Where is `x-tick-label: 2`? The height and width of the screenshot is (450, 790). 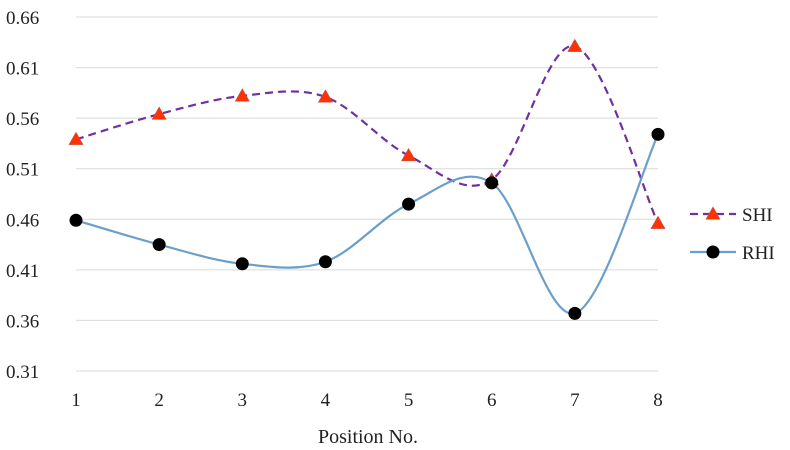 x-tick-label: 2 is located at coordinates (159, 400).